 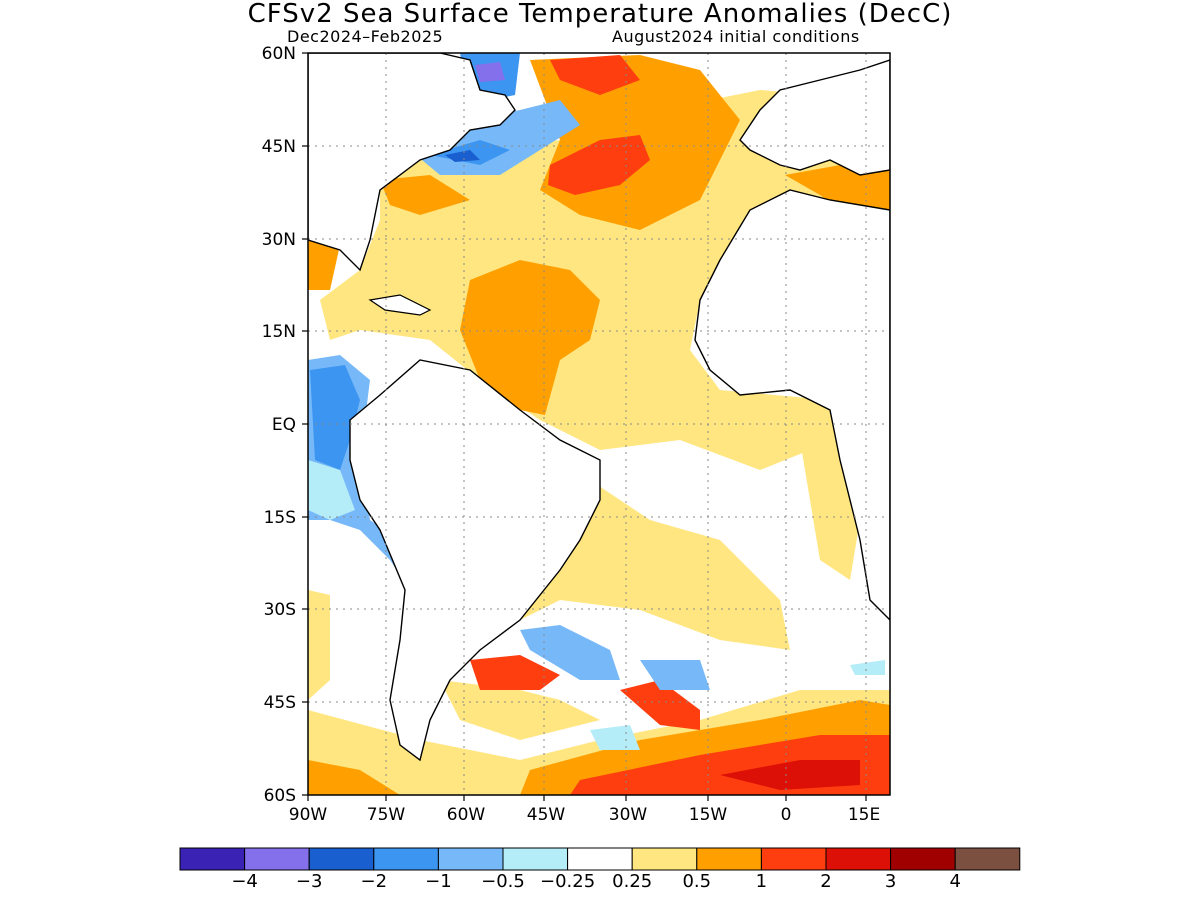 What do you see at coordinates (244, 881) in the screenshot?
I see `colorbar-label: −4` at bounding box center [244, 881].